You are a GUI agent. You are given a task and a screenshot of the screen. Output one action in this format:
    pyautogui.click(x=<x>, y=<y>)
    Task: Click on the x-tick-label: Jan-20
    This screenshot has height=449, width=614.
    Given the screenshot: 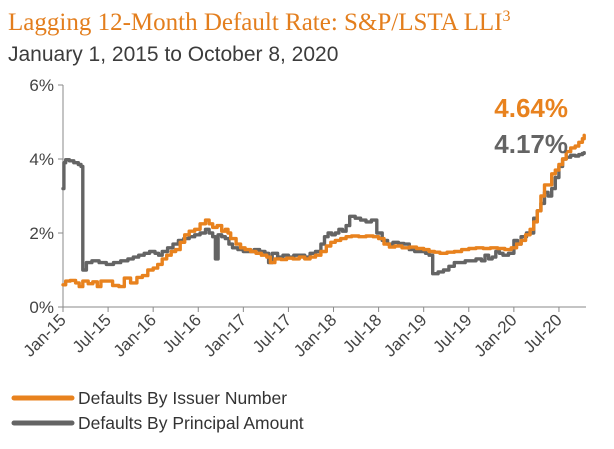 What is the action you would take?
    pyautogui.click(x=495, y=335)
    